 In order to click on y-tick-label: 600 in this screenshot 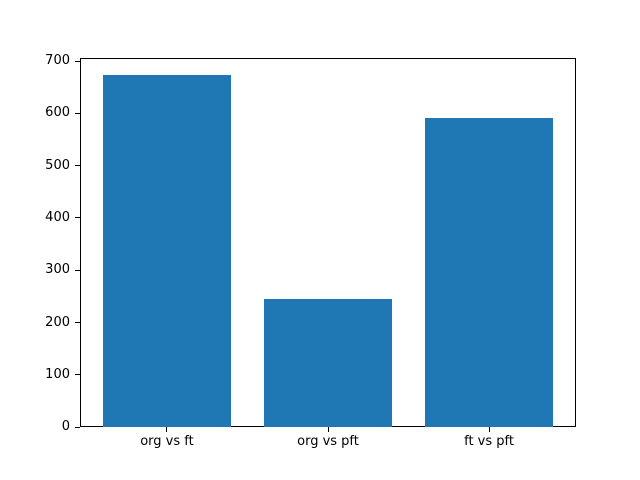, I will do `click(57, 113)`.